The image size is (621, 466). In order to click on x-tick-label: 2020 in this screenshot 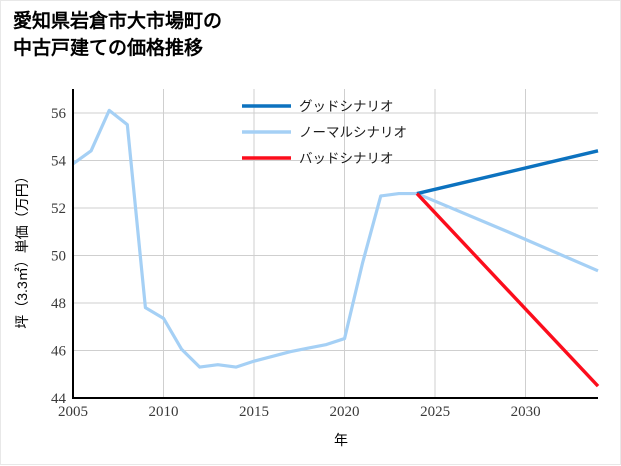, I will do `click(345, 412)`.